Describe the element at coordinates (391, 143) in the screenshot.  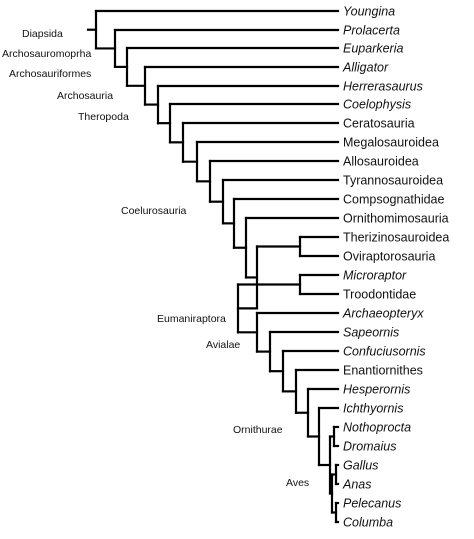
I see `taxon-label: Megalosauroidea` at that location.